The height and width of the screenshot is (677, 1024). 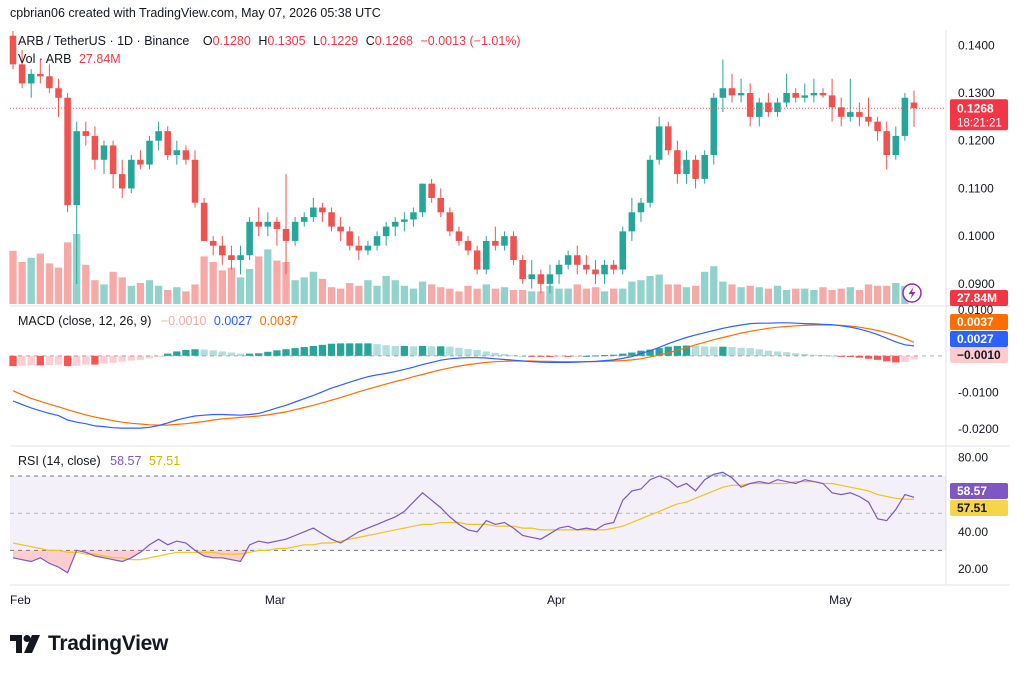 I want to click on lightning-bolt-icon, so click(x=912, y=293).